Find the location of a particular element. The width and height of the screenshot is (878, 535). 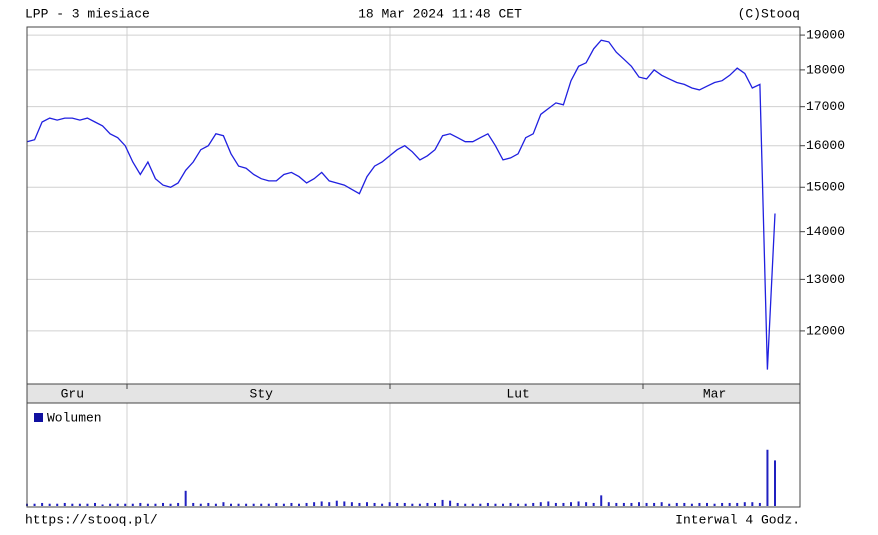

month-band is located at coordinates (413, 393).